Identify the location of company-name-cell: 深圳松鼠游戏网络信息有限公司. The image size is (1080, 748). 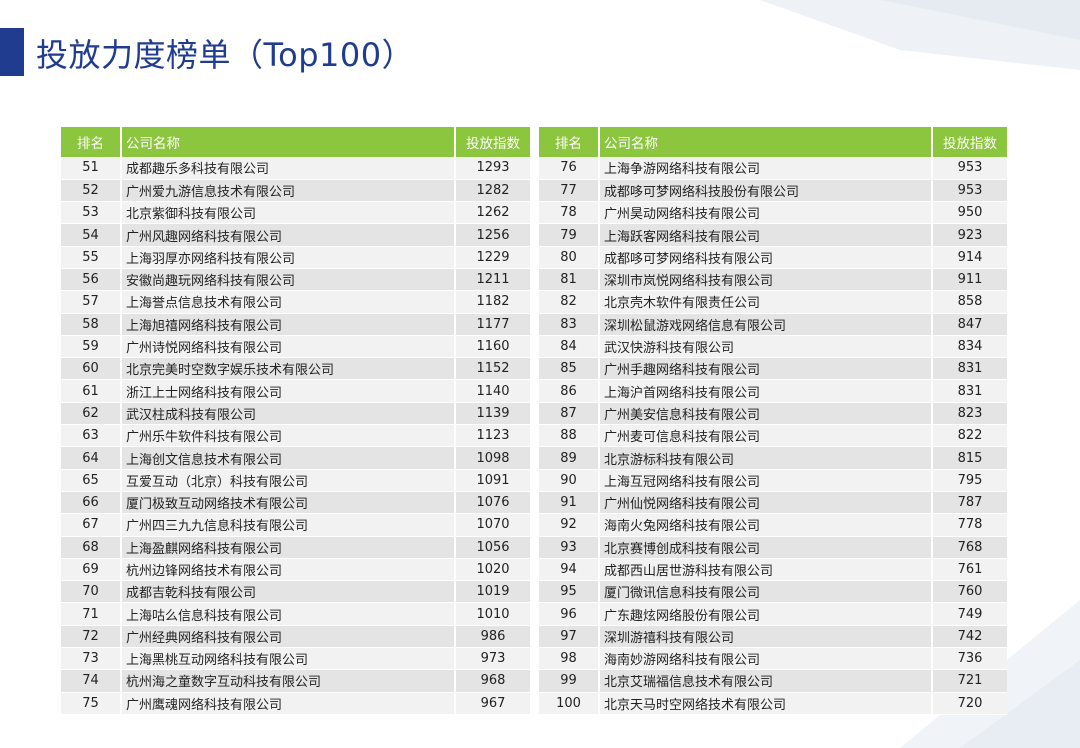
(766, 324).